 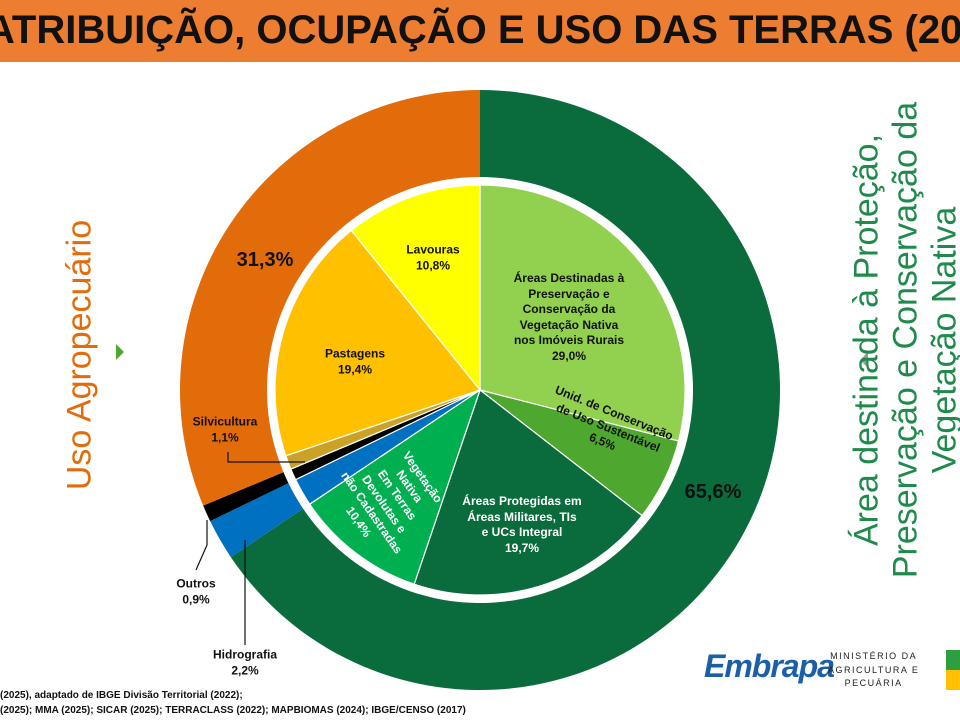 I want to click on logo-text: MINISTÉRIO DA AGRICULTURA E PECUÁRIA, so click(x=874, y=669).